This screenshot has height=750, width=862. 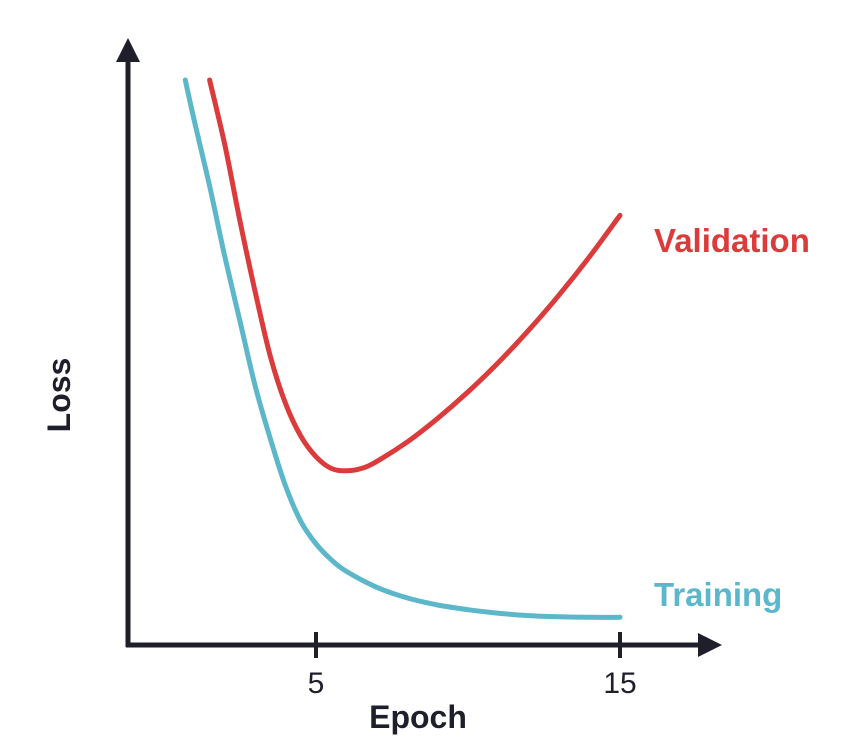 I want to click on x-tick-label: 5, so click(x=316, y=683).